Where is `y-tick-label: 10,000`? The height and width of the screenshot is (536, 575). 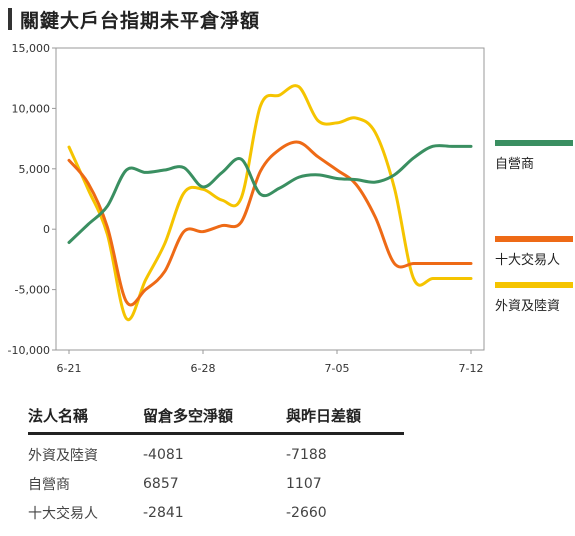 y-tick-label: 10,000 is located at coordinates (31, 108).